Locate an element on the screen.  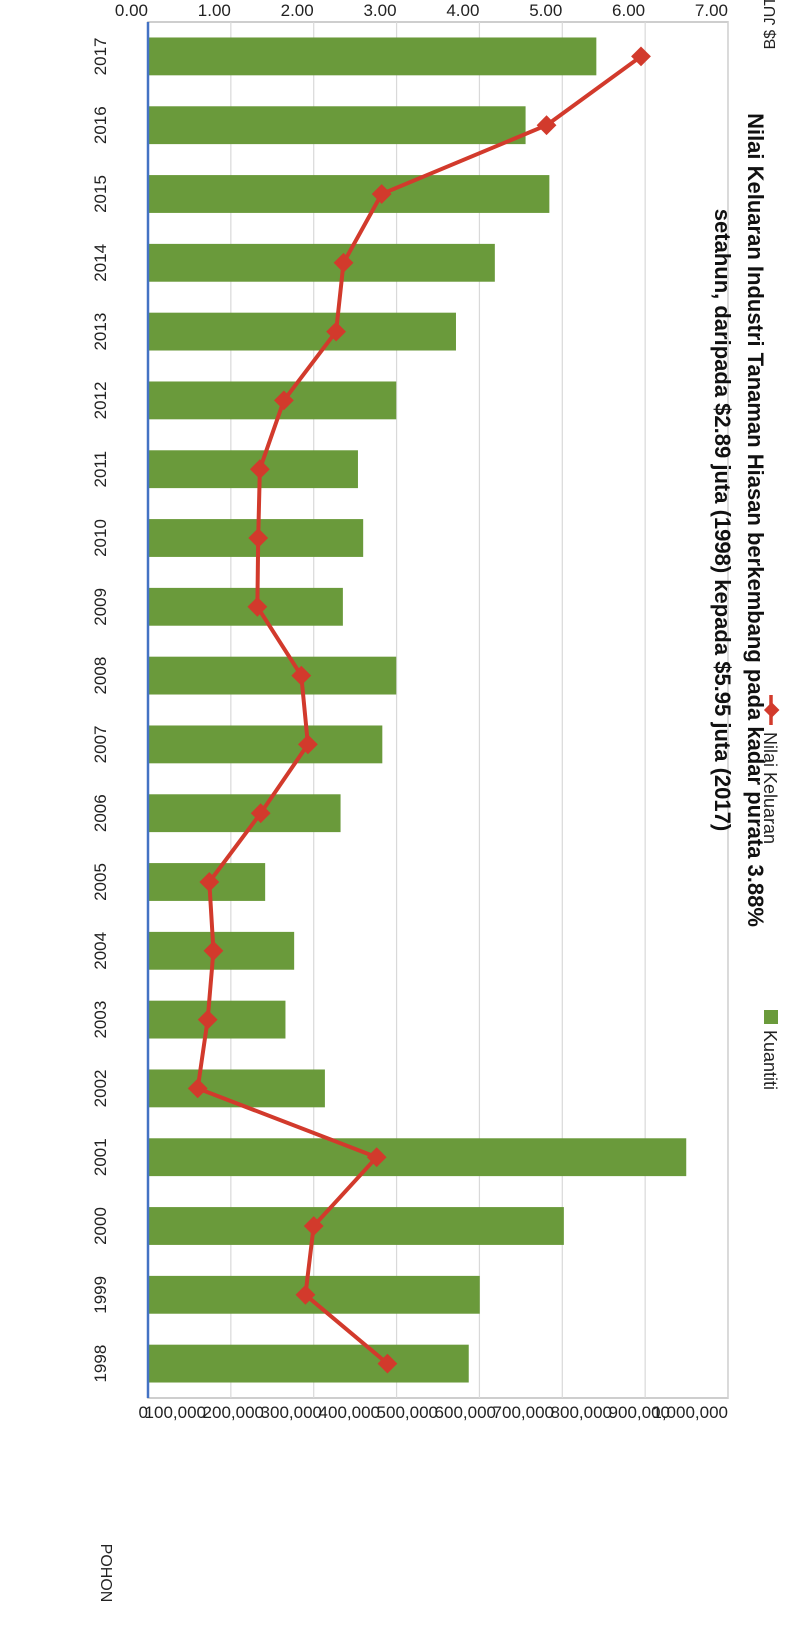
x-tick-2010: 2010 is located at coordinates (100, 538).